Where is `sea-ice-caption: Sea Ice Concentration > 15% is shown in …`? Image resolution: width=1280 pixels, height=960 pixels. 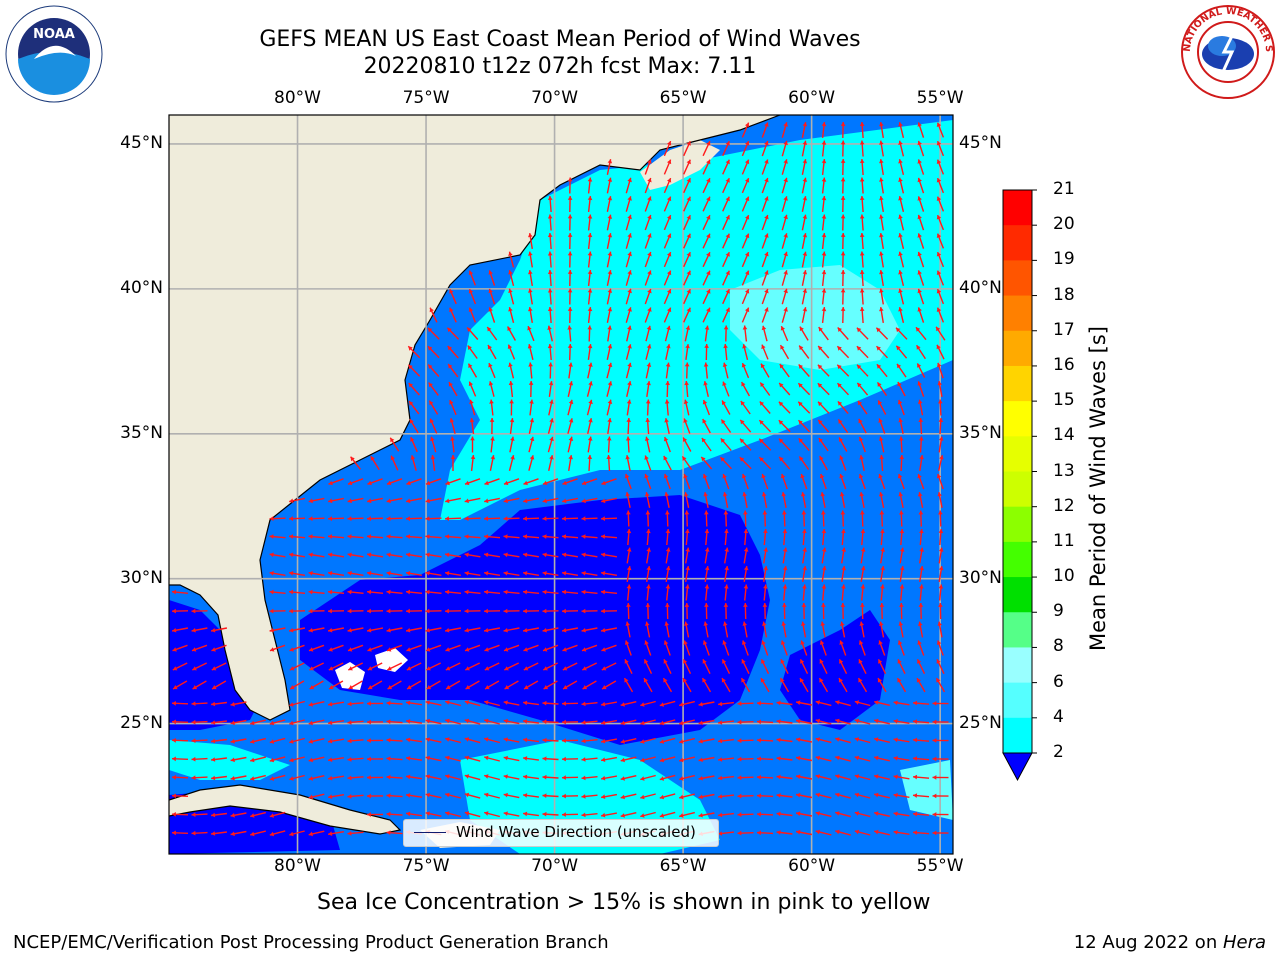
sea-ice-caption: Sea Ice Concentration > 15% is shown in … is located at coordinates (624, 902).